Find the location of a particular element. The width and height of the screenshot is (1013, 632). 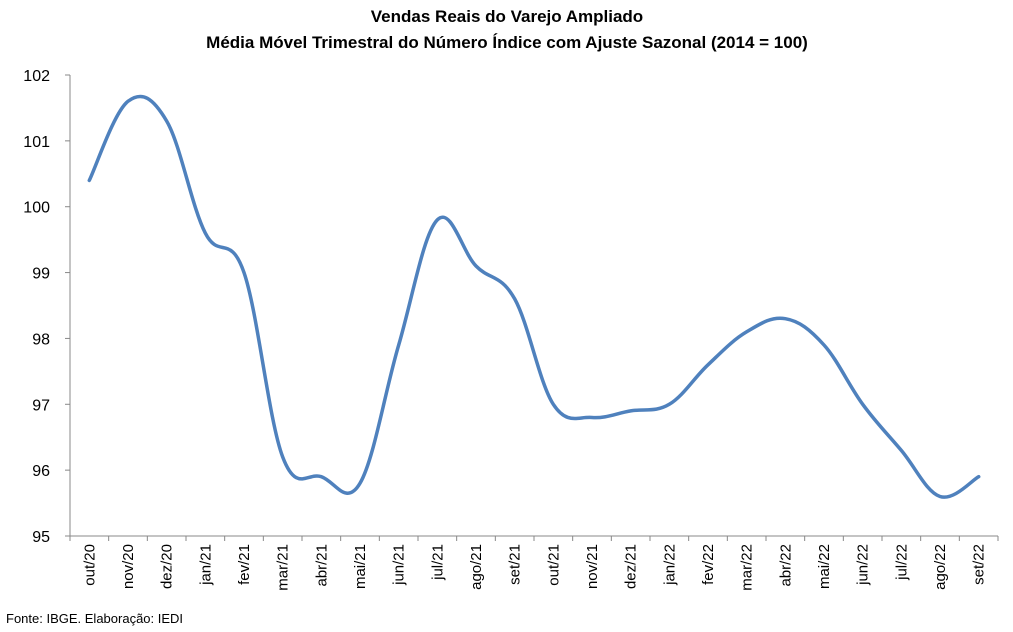

y-tick-label: 99 is located at coordinates (41, 274).